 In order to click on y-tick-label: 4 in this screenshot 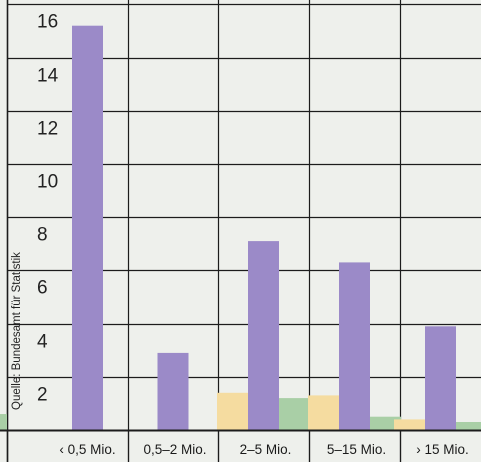, I will do `click(42, 342)`.